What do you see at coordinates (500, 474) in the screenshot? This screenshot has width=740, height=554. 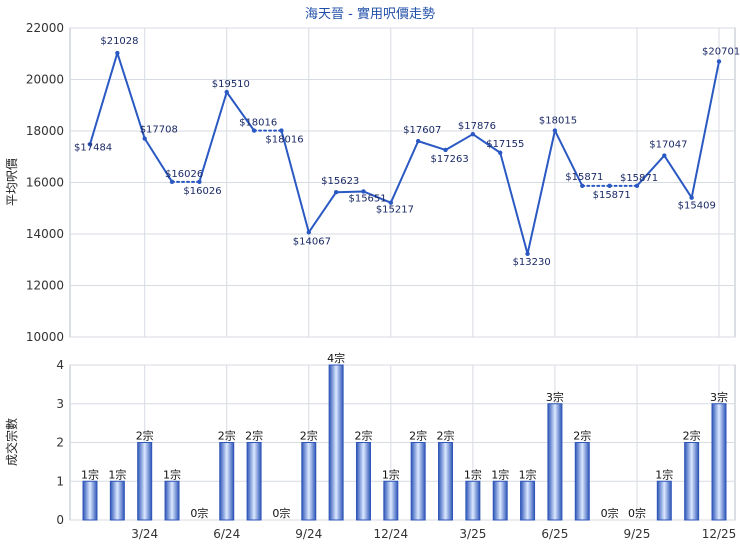 I see `bar-value-label-15: 1宗` at bounding box center [500, 474].